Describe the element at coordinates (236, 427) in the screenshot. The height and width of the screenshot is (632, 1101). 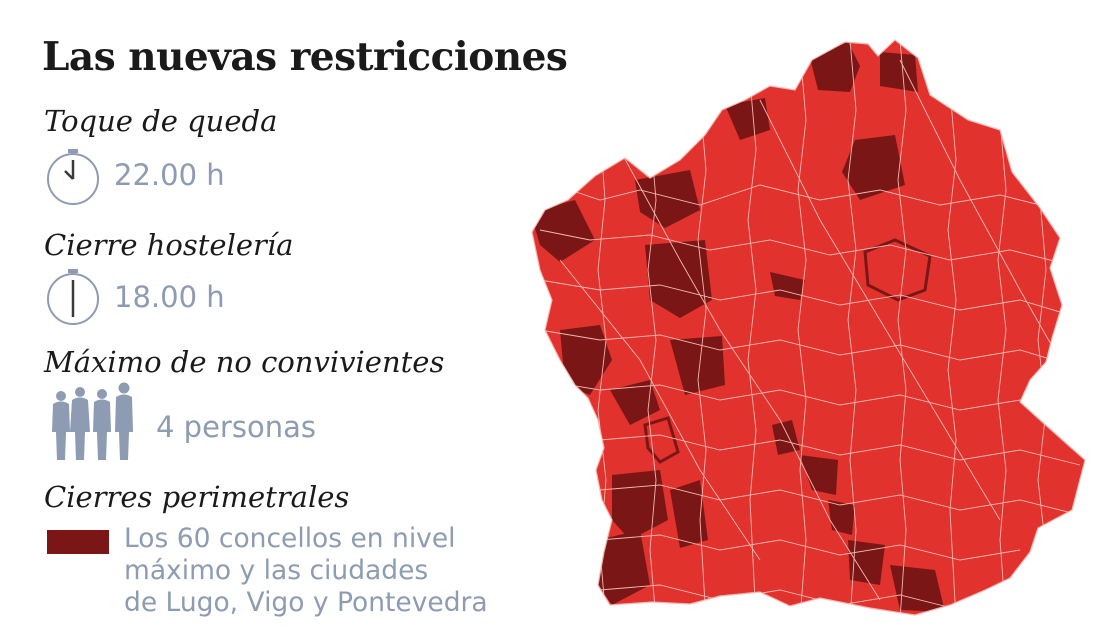
I see `gatherings-count: 4 personas` at that location.